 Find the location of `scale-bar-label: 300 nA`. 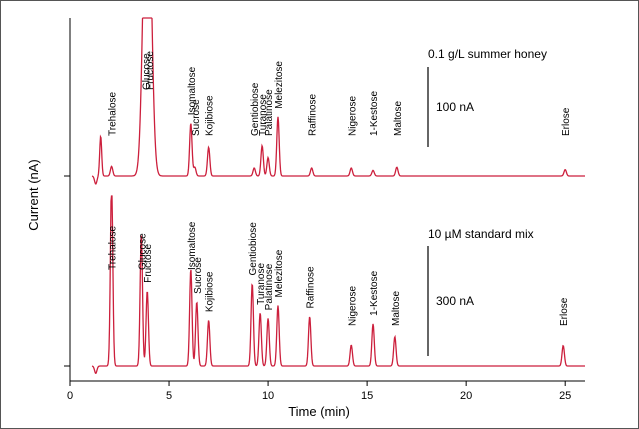

scale-bar-label: 300 nA is located at coordinates (455, 301).